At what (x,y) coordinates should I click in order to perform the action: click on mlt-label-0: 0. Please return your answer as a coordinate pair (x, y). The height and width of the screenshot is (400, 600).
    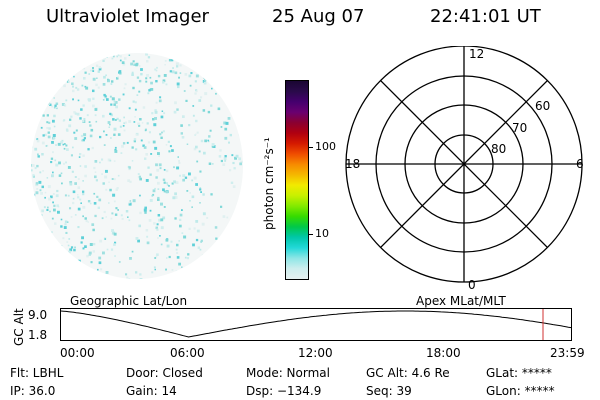
    Looking at the image, I should click on (472, 285).